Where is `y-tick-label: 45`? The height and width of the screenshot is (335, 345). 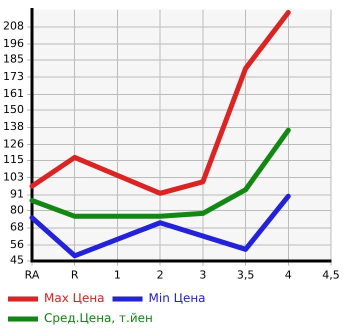
y-tick-label: 45 is located at coordinates (17, 260).